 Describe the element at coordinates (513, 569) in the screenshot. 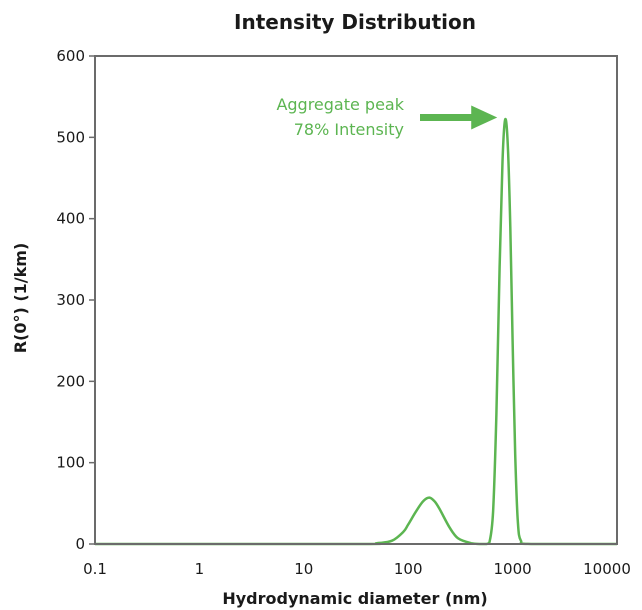

I see `x-tick-label: 1000` at that location.